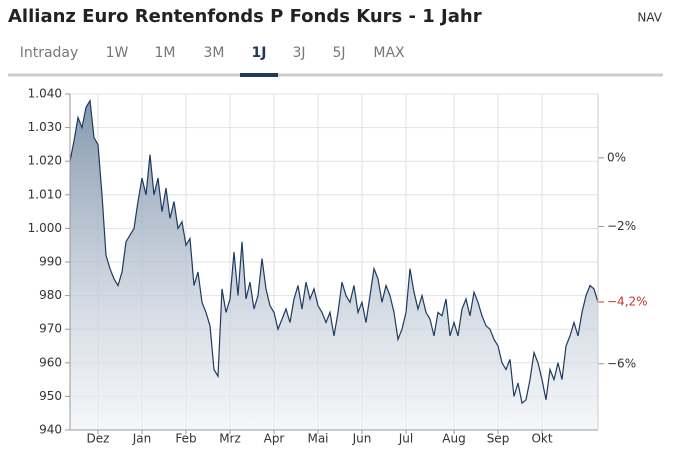 The width and height of the screenshot is (675, 450). What do you see at coordinates (621, 226) in the screenshot?
I see `y2-tick-label: −2%` at bounding box center [621, 226].